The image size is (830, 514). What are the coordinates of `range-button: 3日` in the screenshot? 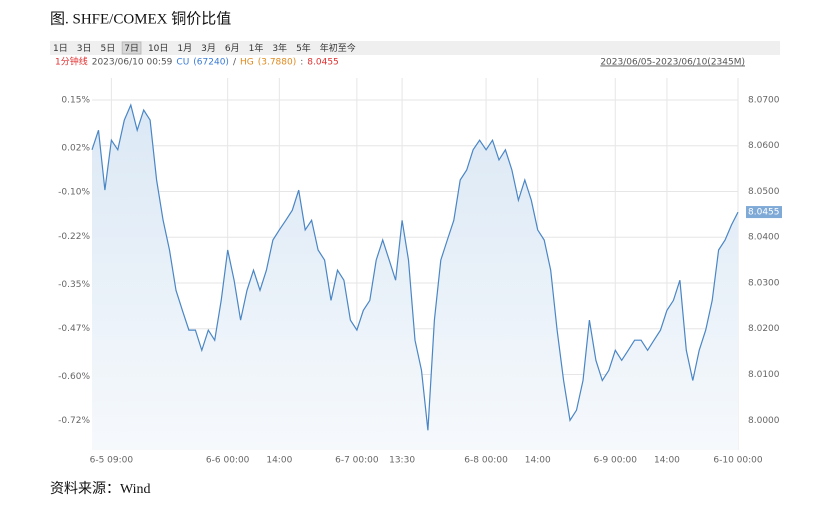 It's located at (84, 48).